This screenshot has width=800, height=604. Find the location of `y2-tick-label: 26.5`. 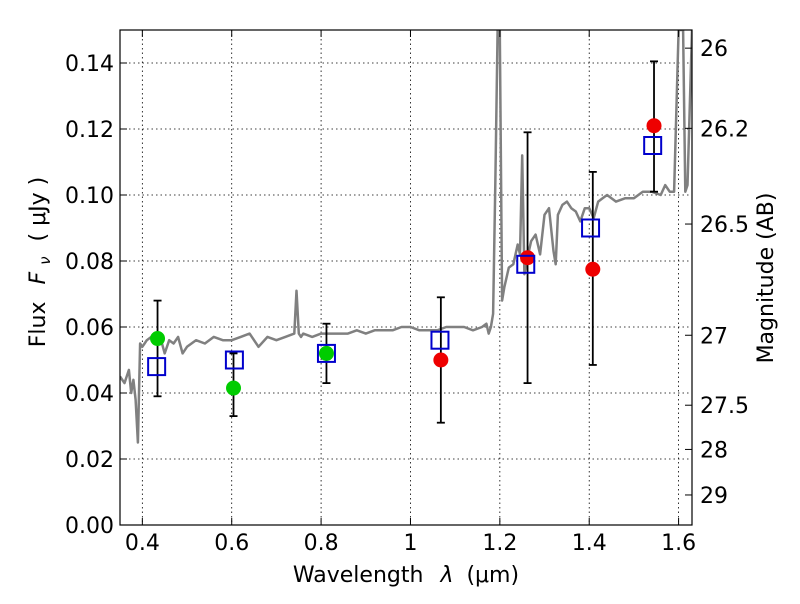

y2-tick-label: 26.5 is located at coordinates (724, 225).